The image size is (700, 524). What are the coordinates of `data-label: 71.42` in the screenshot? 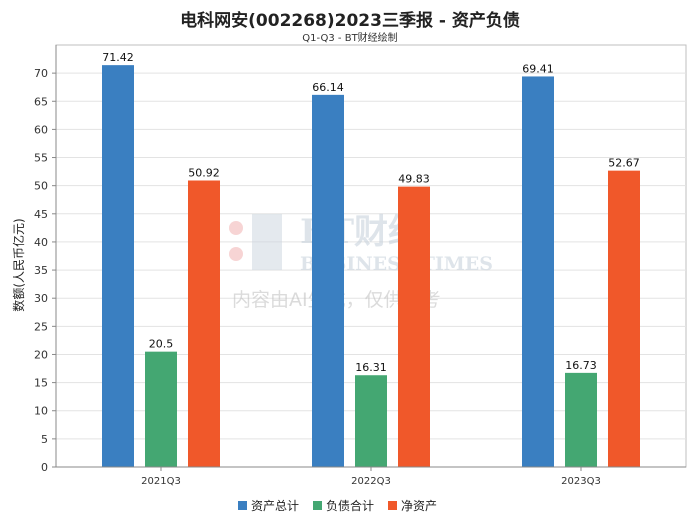 It's located at (118, 57).